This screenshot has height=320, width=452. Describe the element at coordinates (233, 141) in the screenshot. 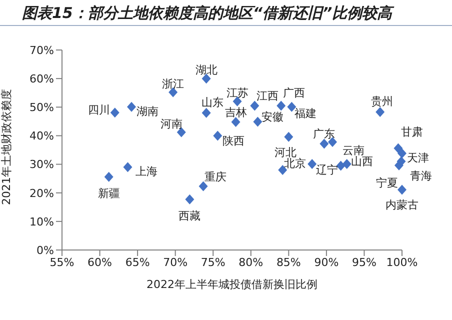

I see `annotation: 陕西` at that location.